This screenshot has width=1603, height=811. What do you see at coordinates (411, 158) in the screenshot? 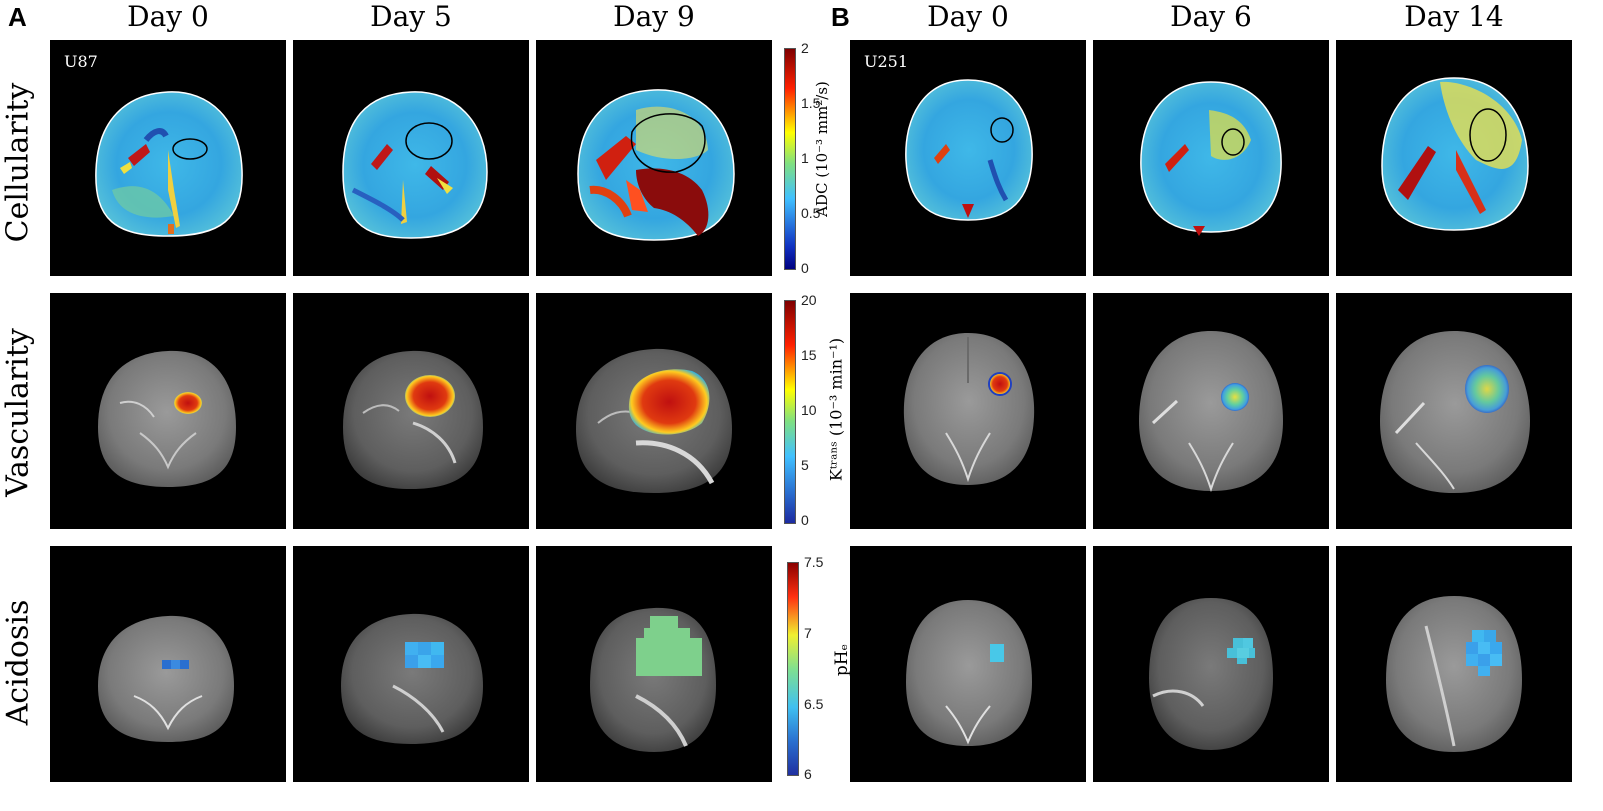
I see `adc-map-u87-day5` at bounding box center [411, 158].